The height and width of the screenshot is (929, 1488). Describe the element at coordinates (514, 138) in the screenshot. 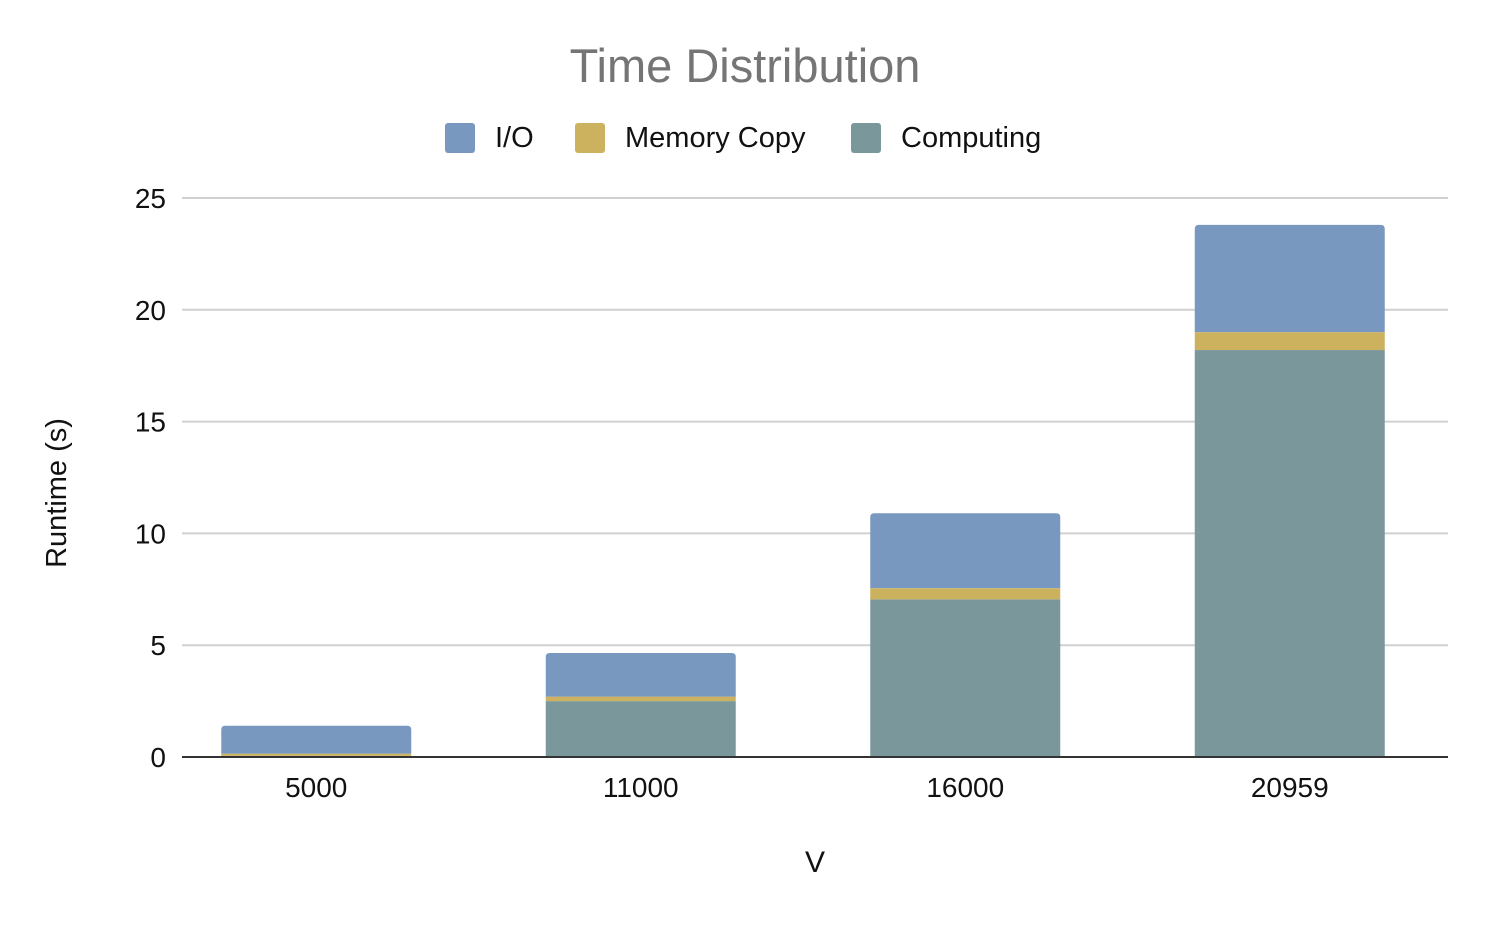

I see `legend-label-i-o: I/O` at that location.